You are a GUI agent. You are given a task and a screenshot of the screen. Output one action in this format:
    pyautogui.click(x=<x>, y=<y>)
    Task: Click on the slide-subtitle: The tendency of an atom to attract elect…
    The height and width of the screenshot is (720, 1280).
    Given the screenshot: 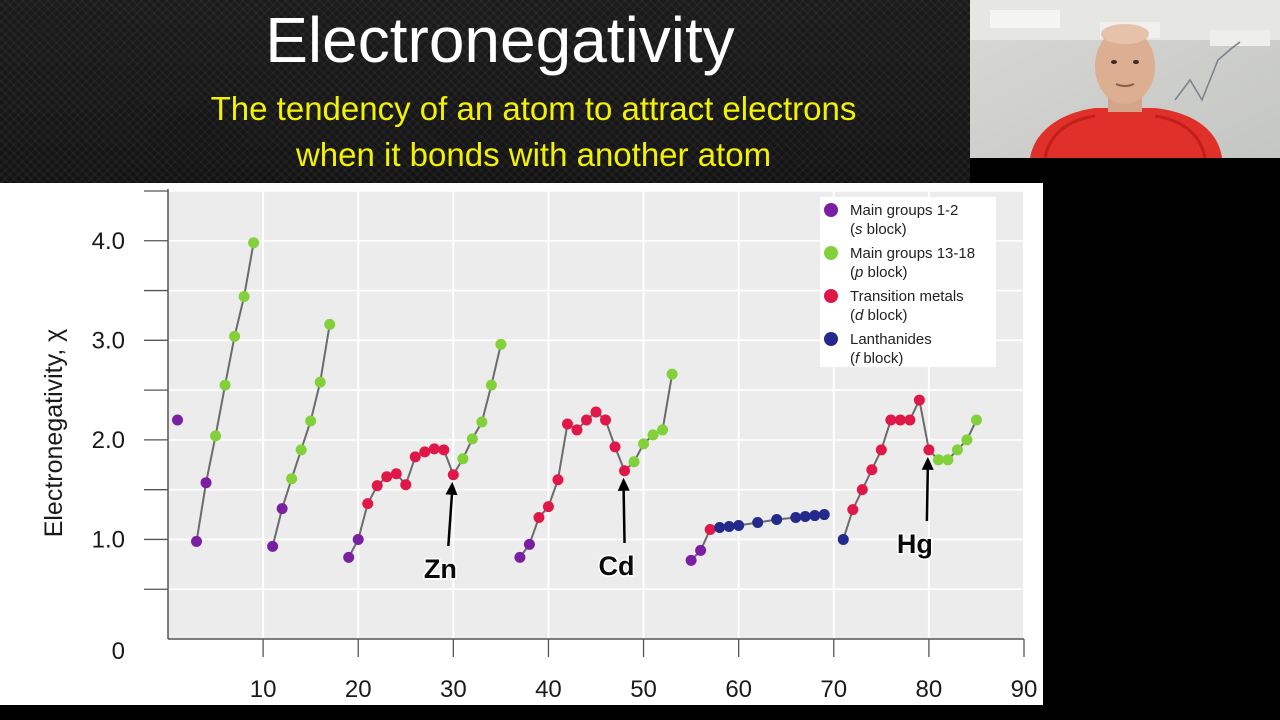 What is the action you would take?
    pyautogui.click(x=533, y=132)
    